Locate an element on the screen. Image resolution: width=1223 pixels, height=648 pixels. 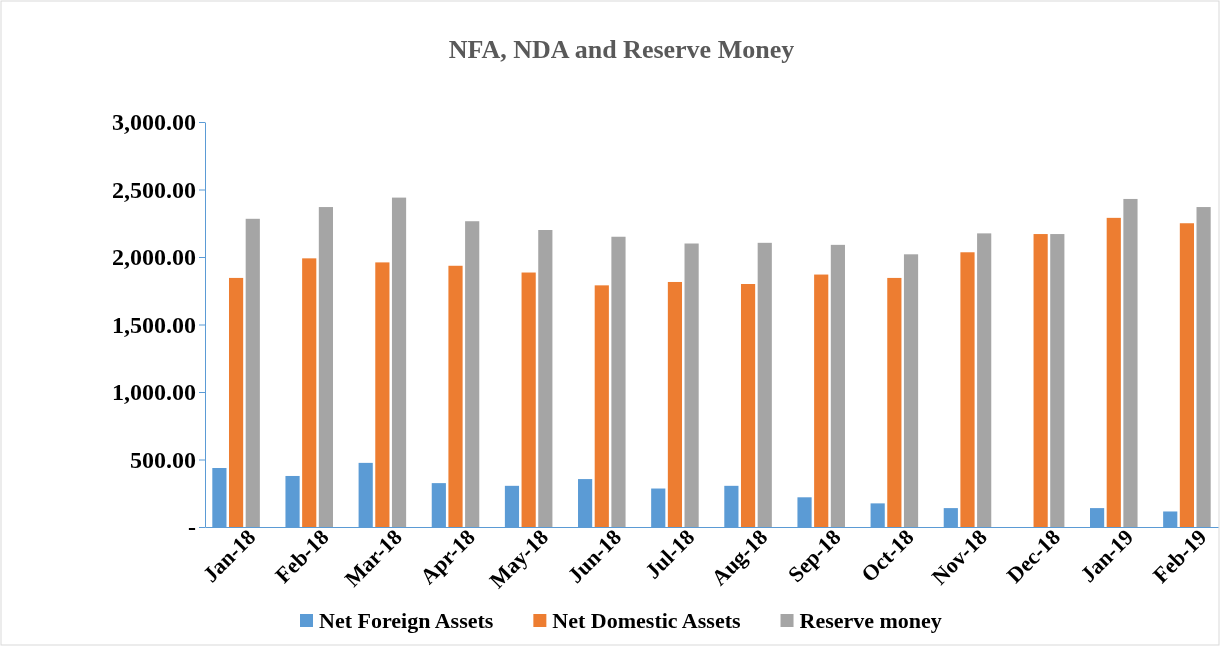
legend-label: Reserve money is located at coordinates (870, 620).